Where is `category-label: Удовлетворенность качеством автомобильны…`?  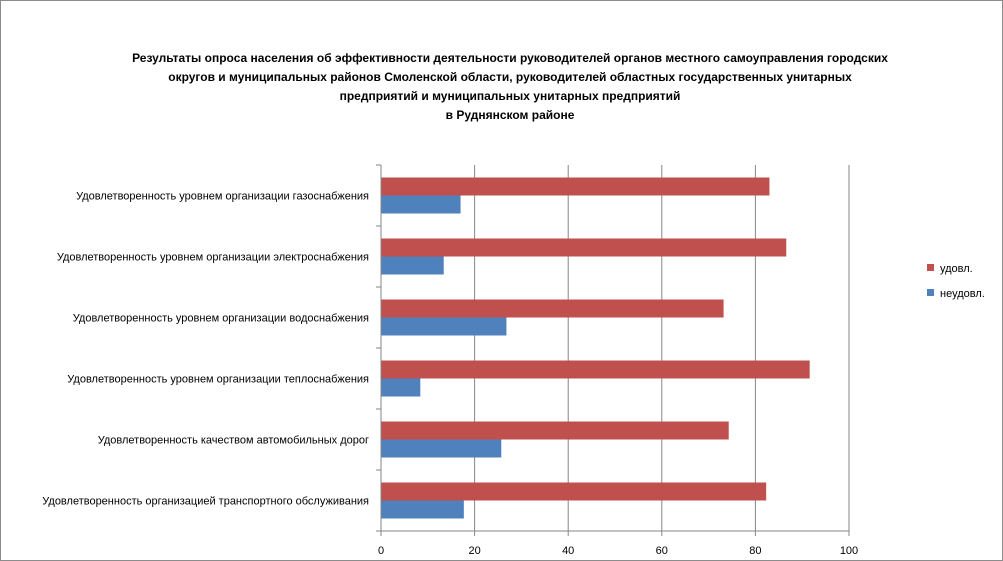 category-label: Удовлетворенность качеством автомобильны… is located at coordinates (233, 441).